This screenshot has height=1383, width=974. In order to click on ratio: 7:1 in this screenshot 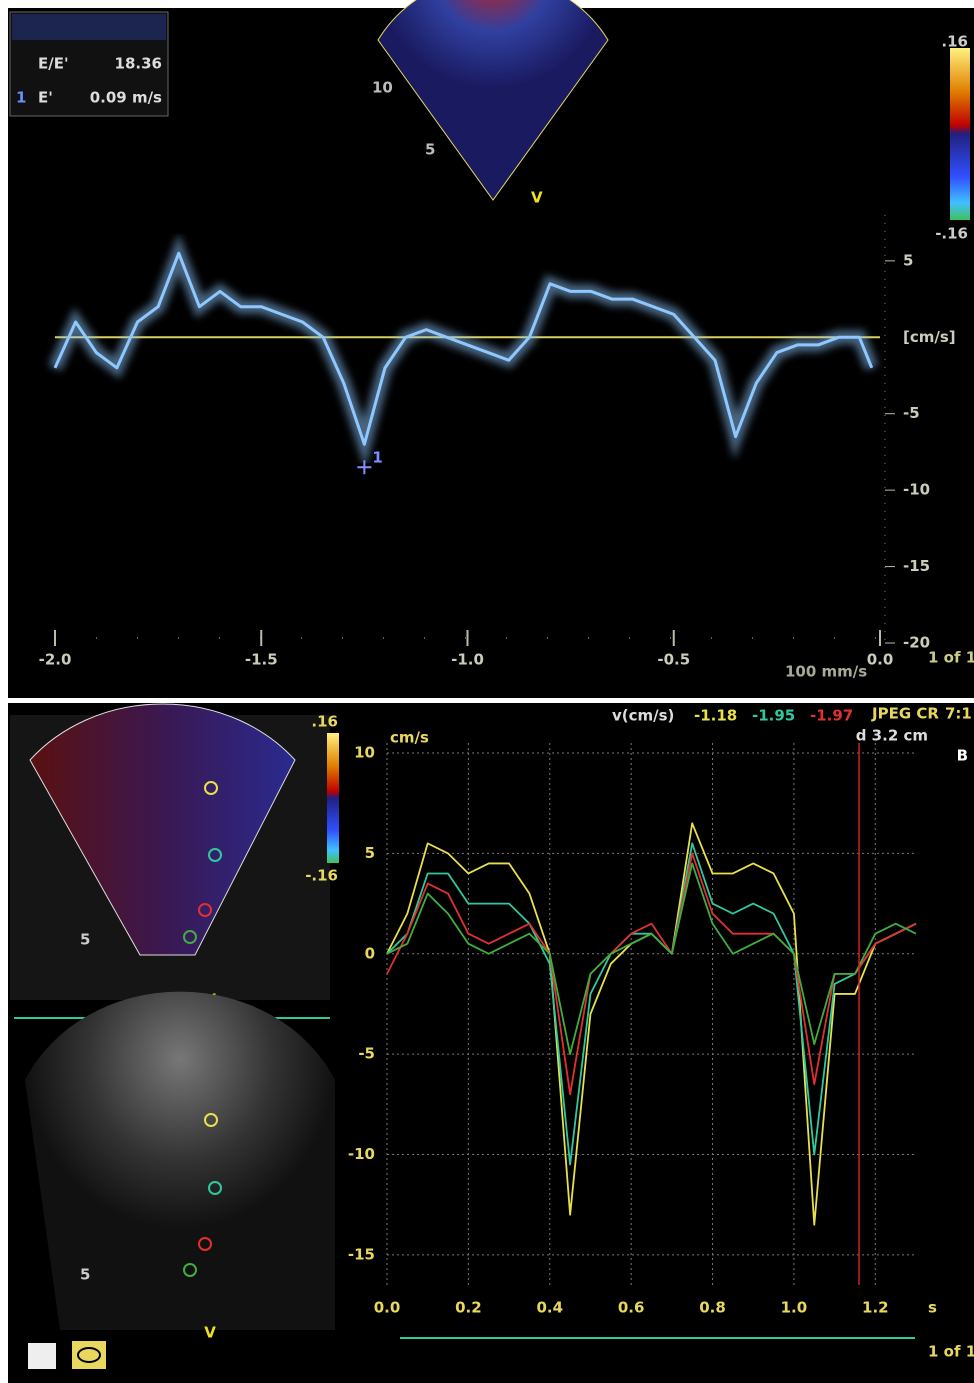, I will do `click(958, 714)`.